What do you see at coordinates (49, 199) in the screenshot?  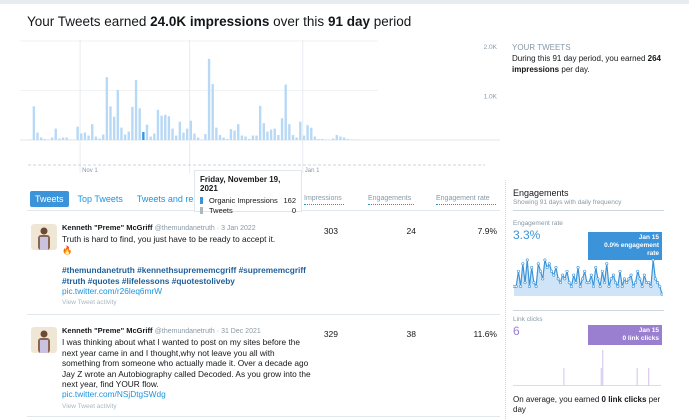 I see `tab-tweets: Tweets` at bounding box center [49, 199].